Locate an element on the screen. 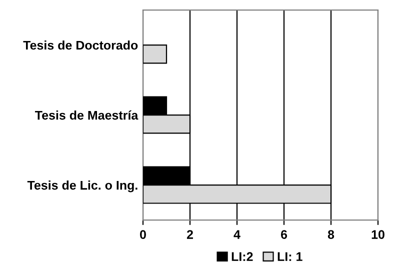 The image size is (400, 271). x-tick-label: 10 is located at coordinates (378, 234).